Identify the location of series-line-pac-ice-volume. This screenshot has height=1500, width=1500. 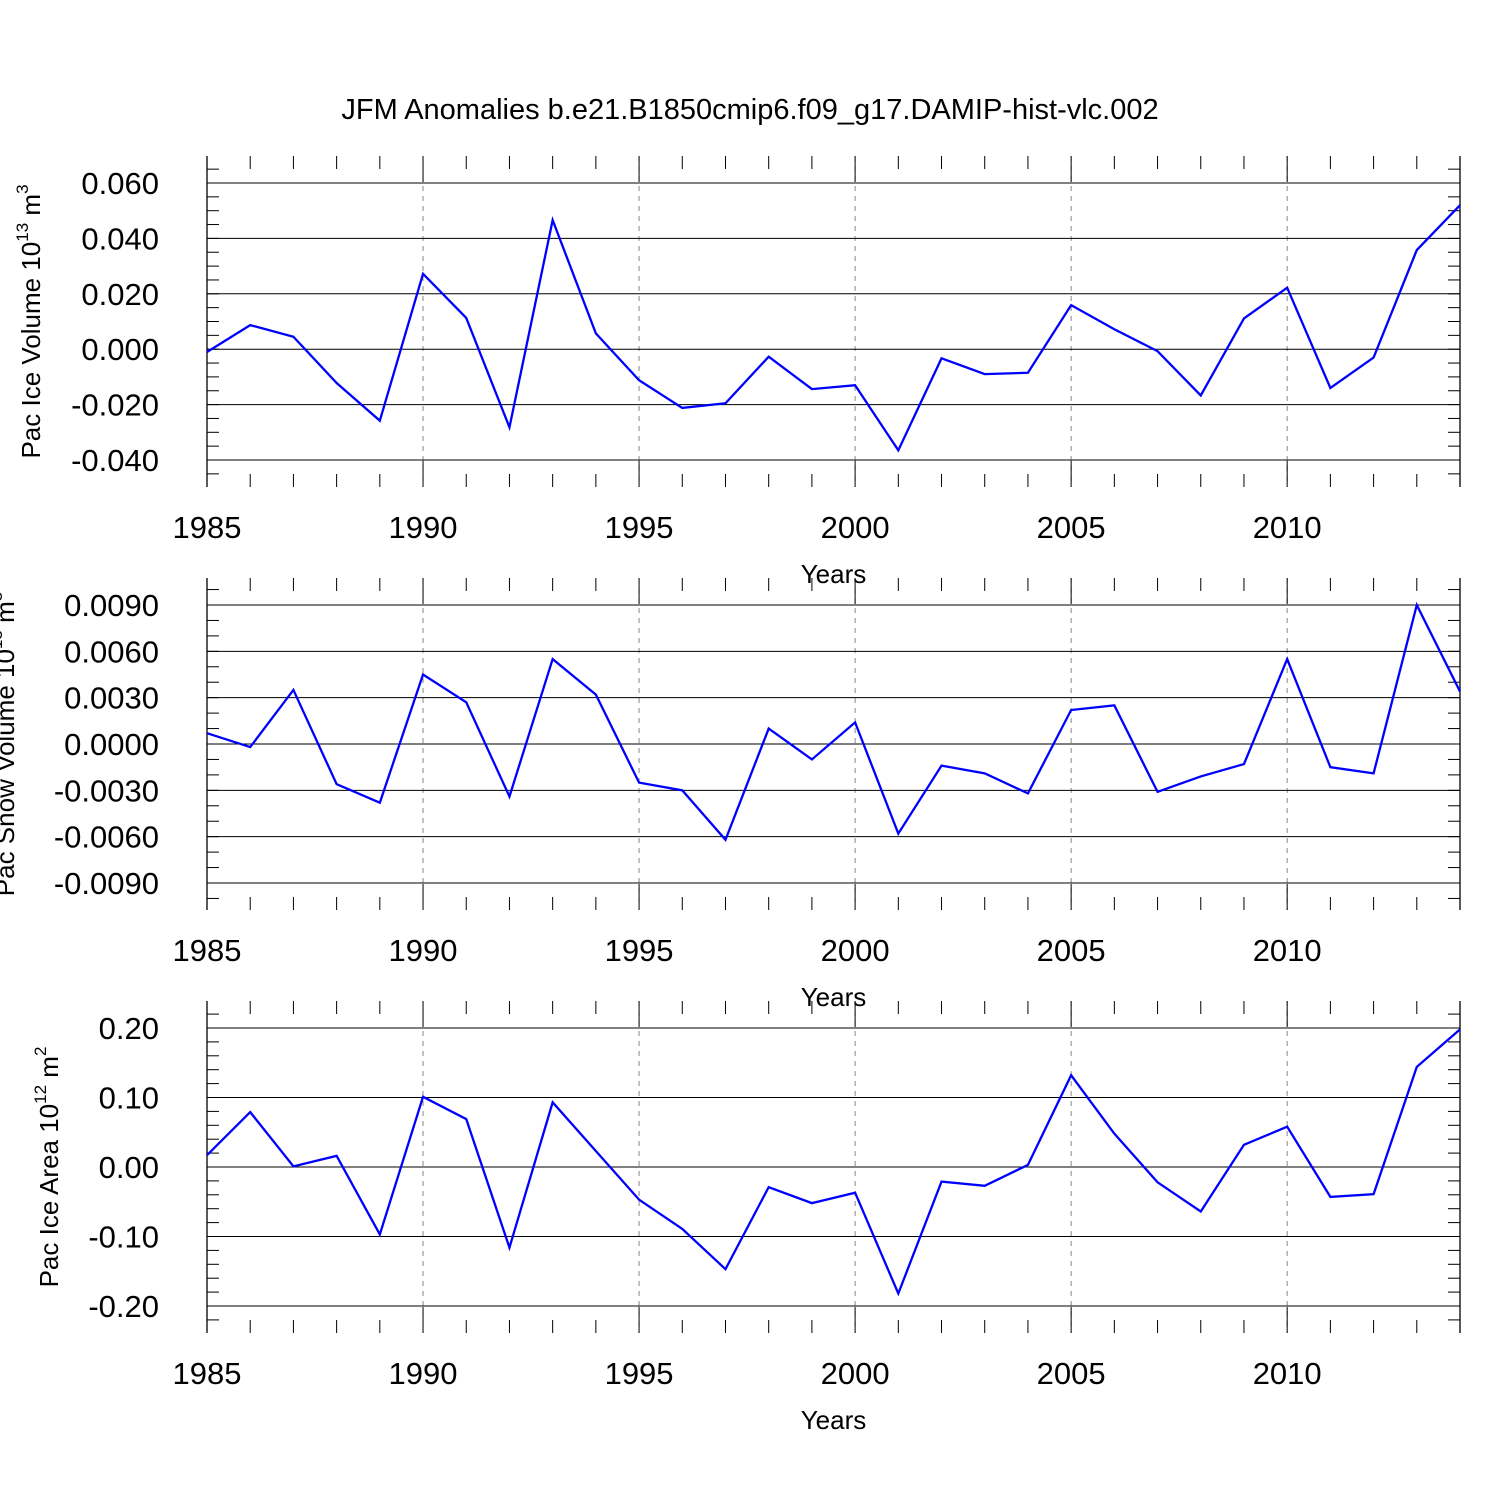
(833, 328).